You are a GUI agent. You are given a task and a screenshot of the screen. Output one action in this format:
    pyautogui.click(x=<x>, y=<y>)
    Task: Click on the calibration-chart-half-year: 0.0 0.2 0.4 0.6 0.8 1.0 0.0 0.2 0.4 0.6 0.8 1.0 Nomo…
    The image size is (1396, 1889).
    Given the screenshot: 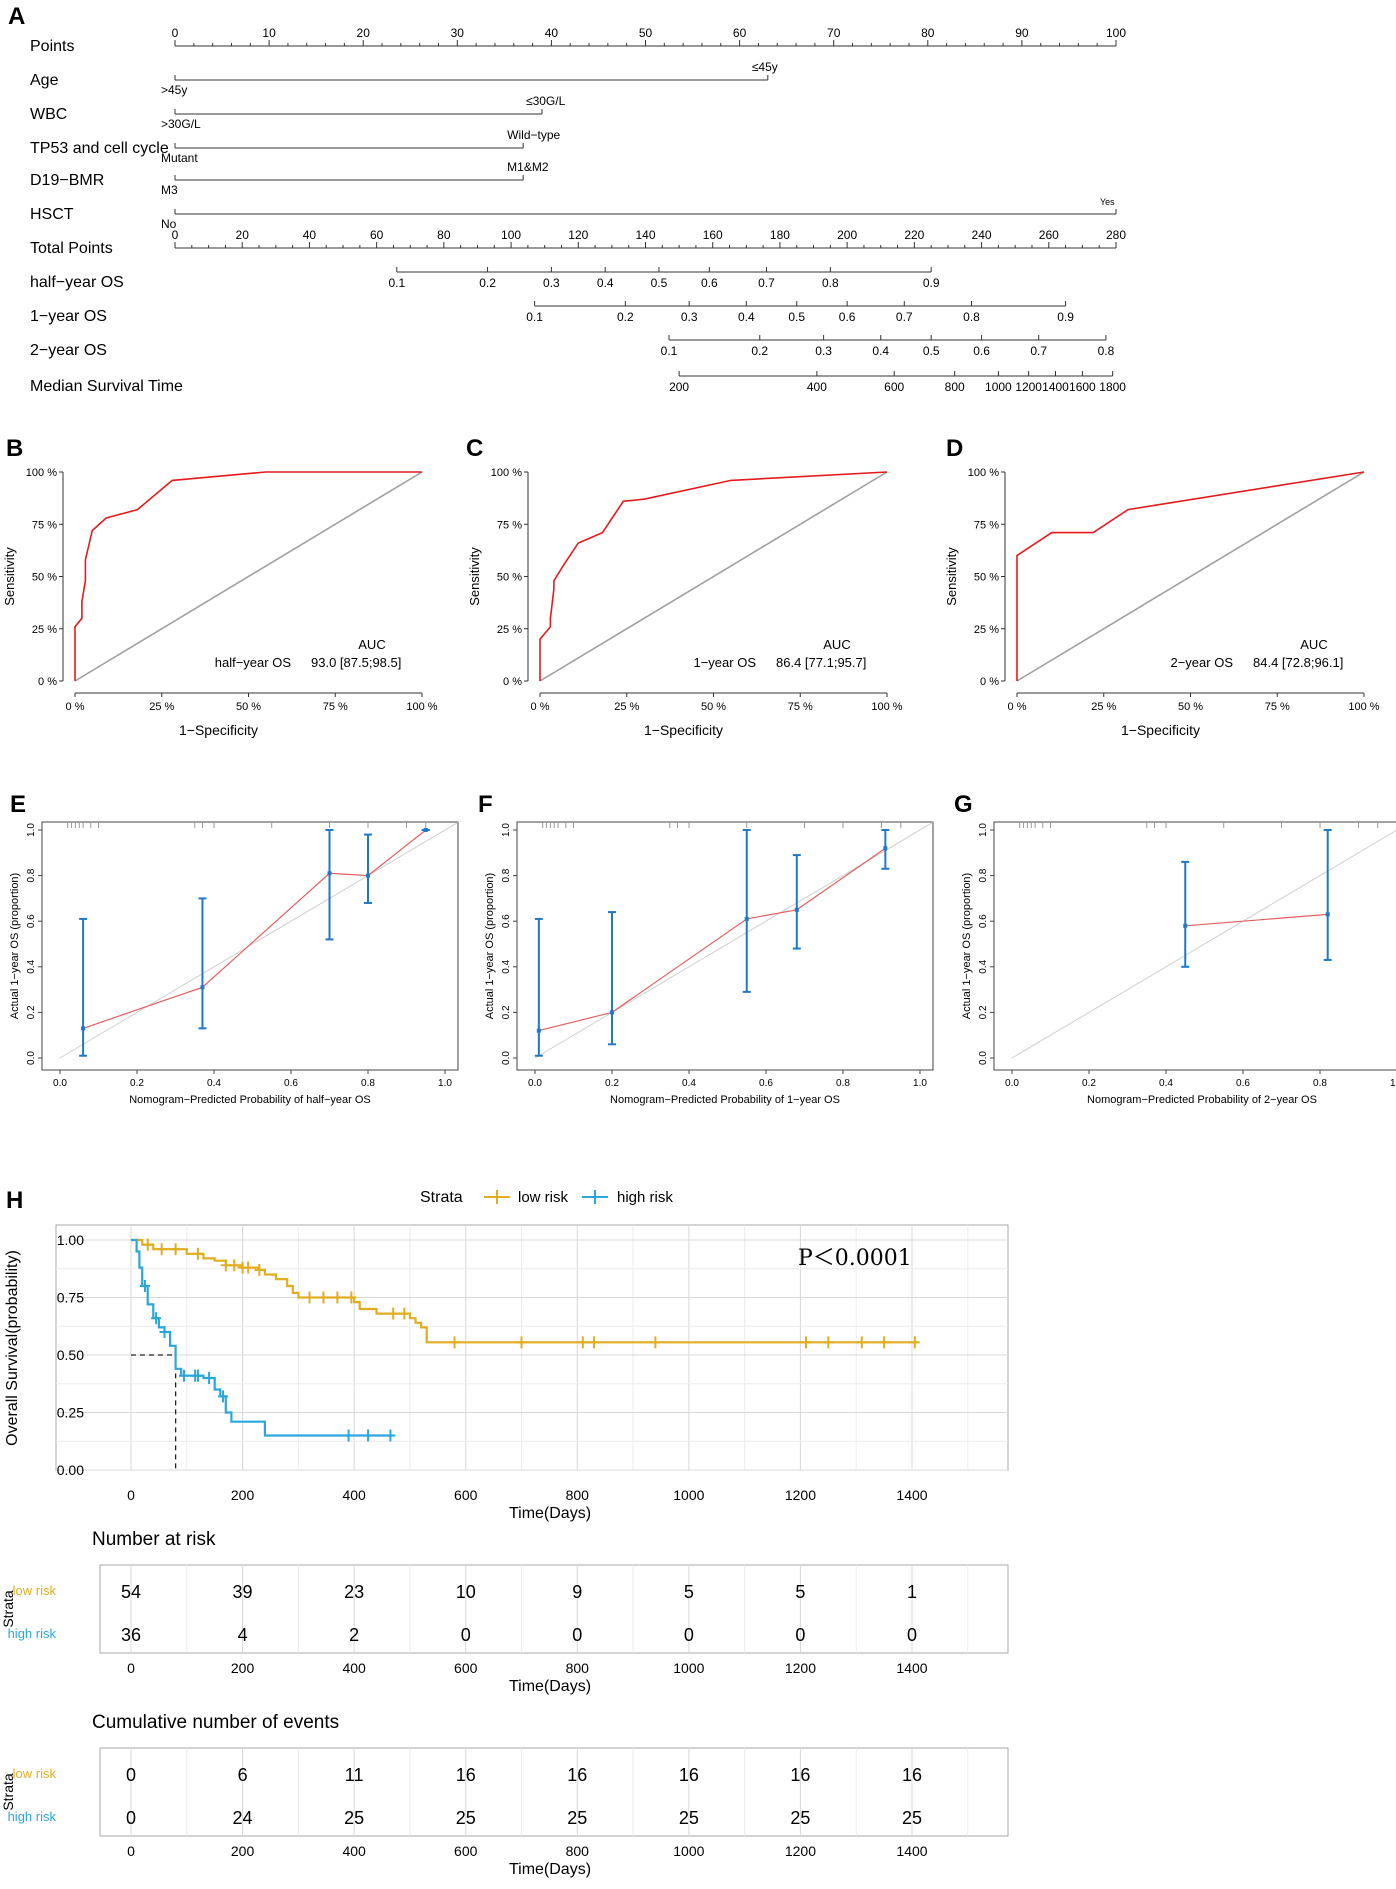 What is the action you would take?
    pyautogui.click(x=234, y=963)
    